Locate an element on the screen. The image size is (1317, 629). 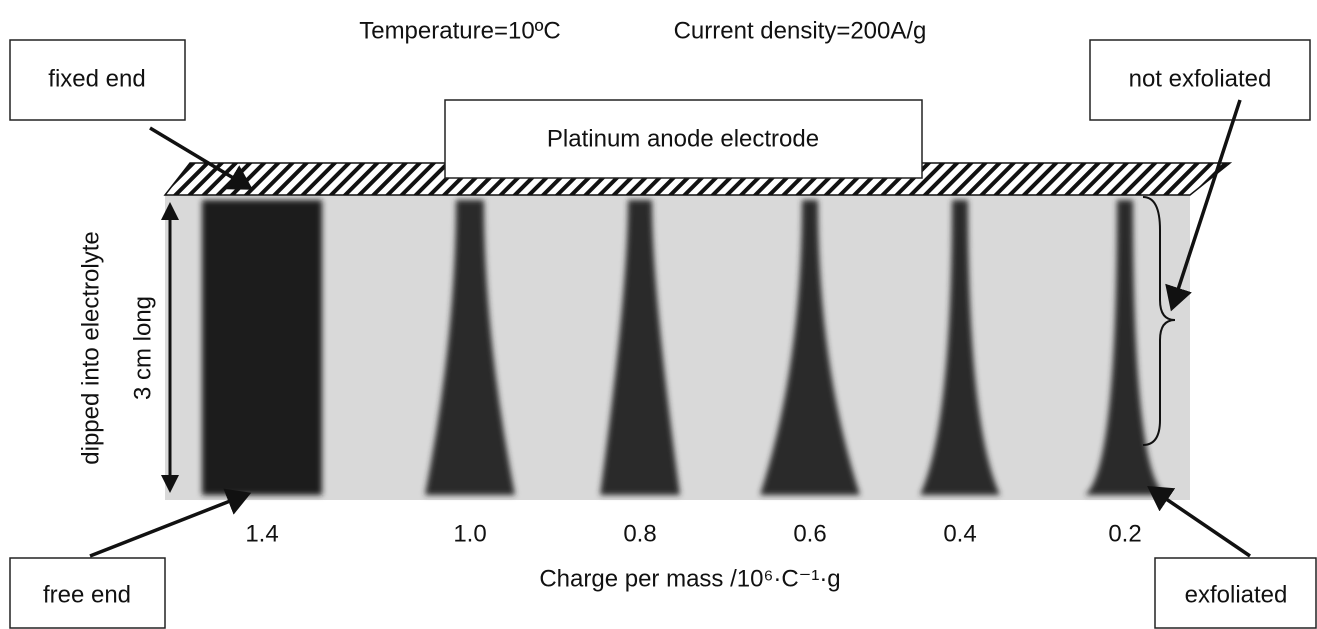
fixed-end-label: fixed end is located at coordinates (96, 78).